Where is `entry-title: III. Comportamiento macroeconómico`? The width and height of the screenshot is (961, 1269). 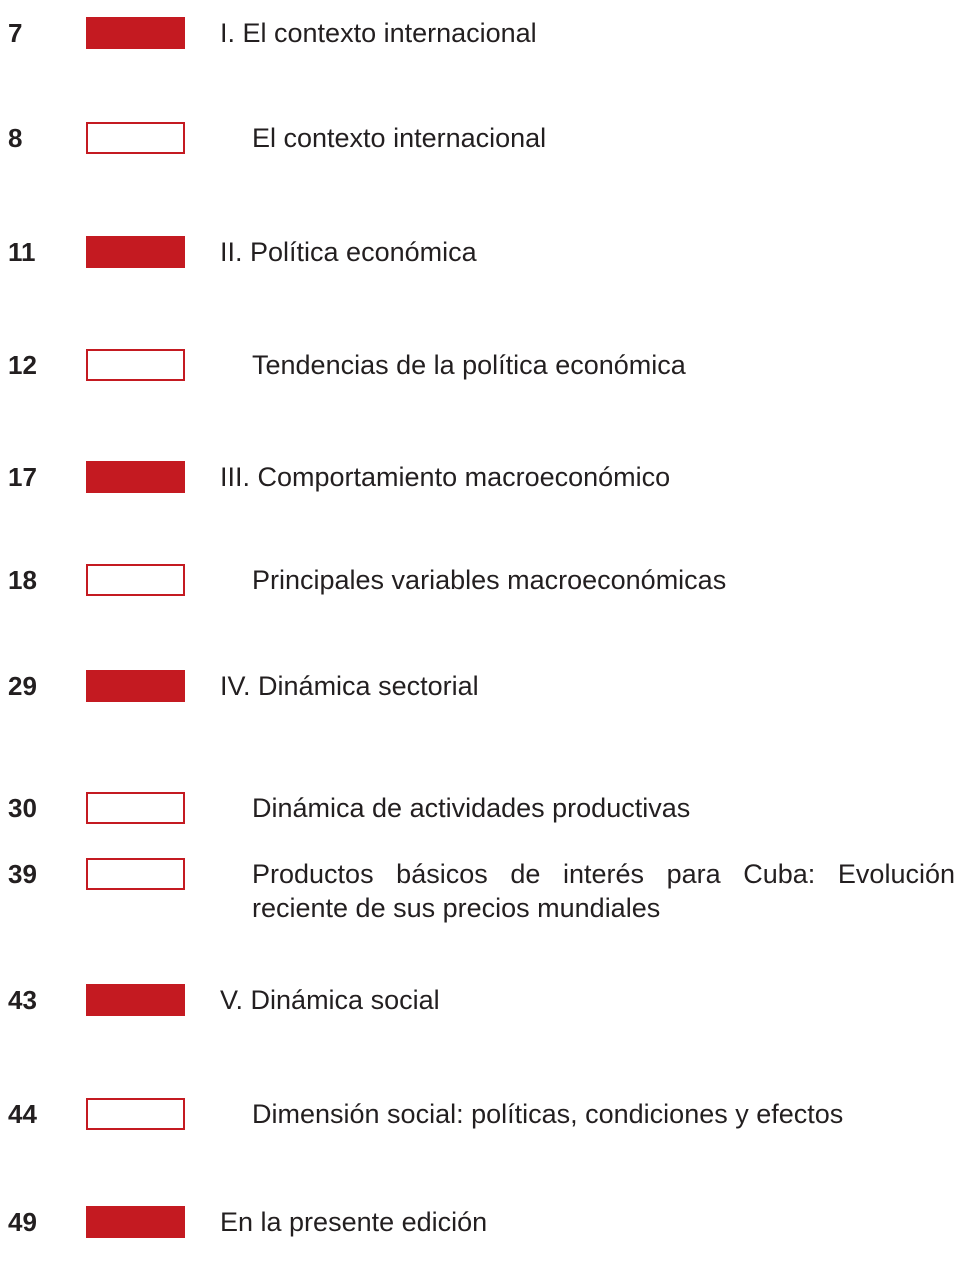
entry-title: III. Comportamiento macroeconómico is located at coordinates (445, 477).